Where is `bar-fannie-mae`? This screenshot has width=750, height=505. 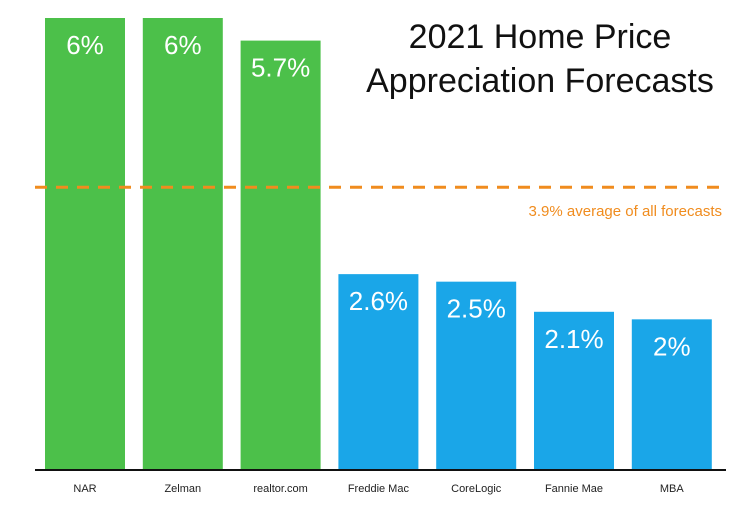 bar-fannie-mae is located at coordinates (574, 390).